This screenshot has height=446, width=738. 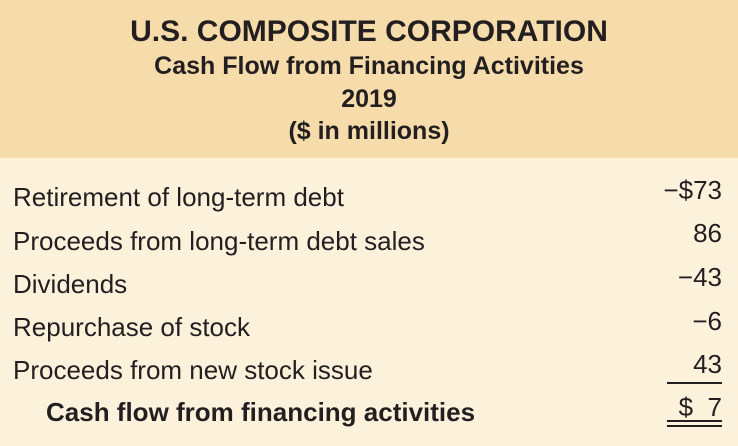 What do you see at coordinates (369, 329) in the screenshot?
I see `table-row: Repurchase of stock −6` at bounding box center [369, 329].